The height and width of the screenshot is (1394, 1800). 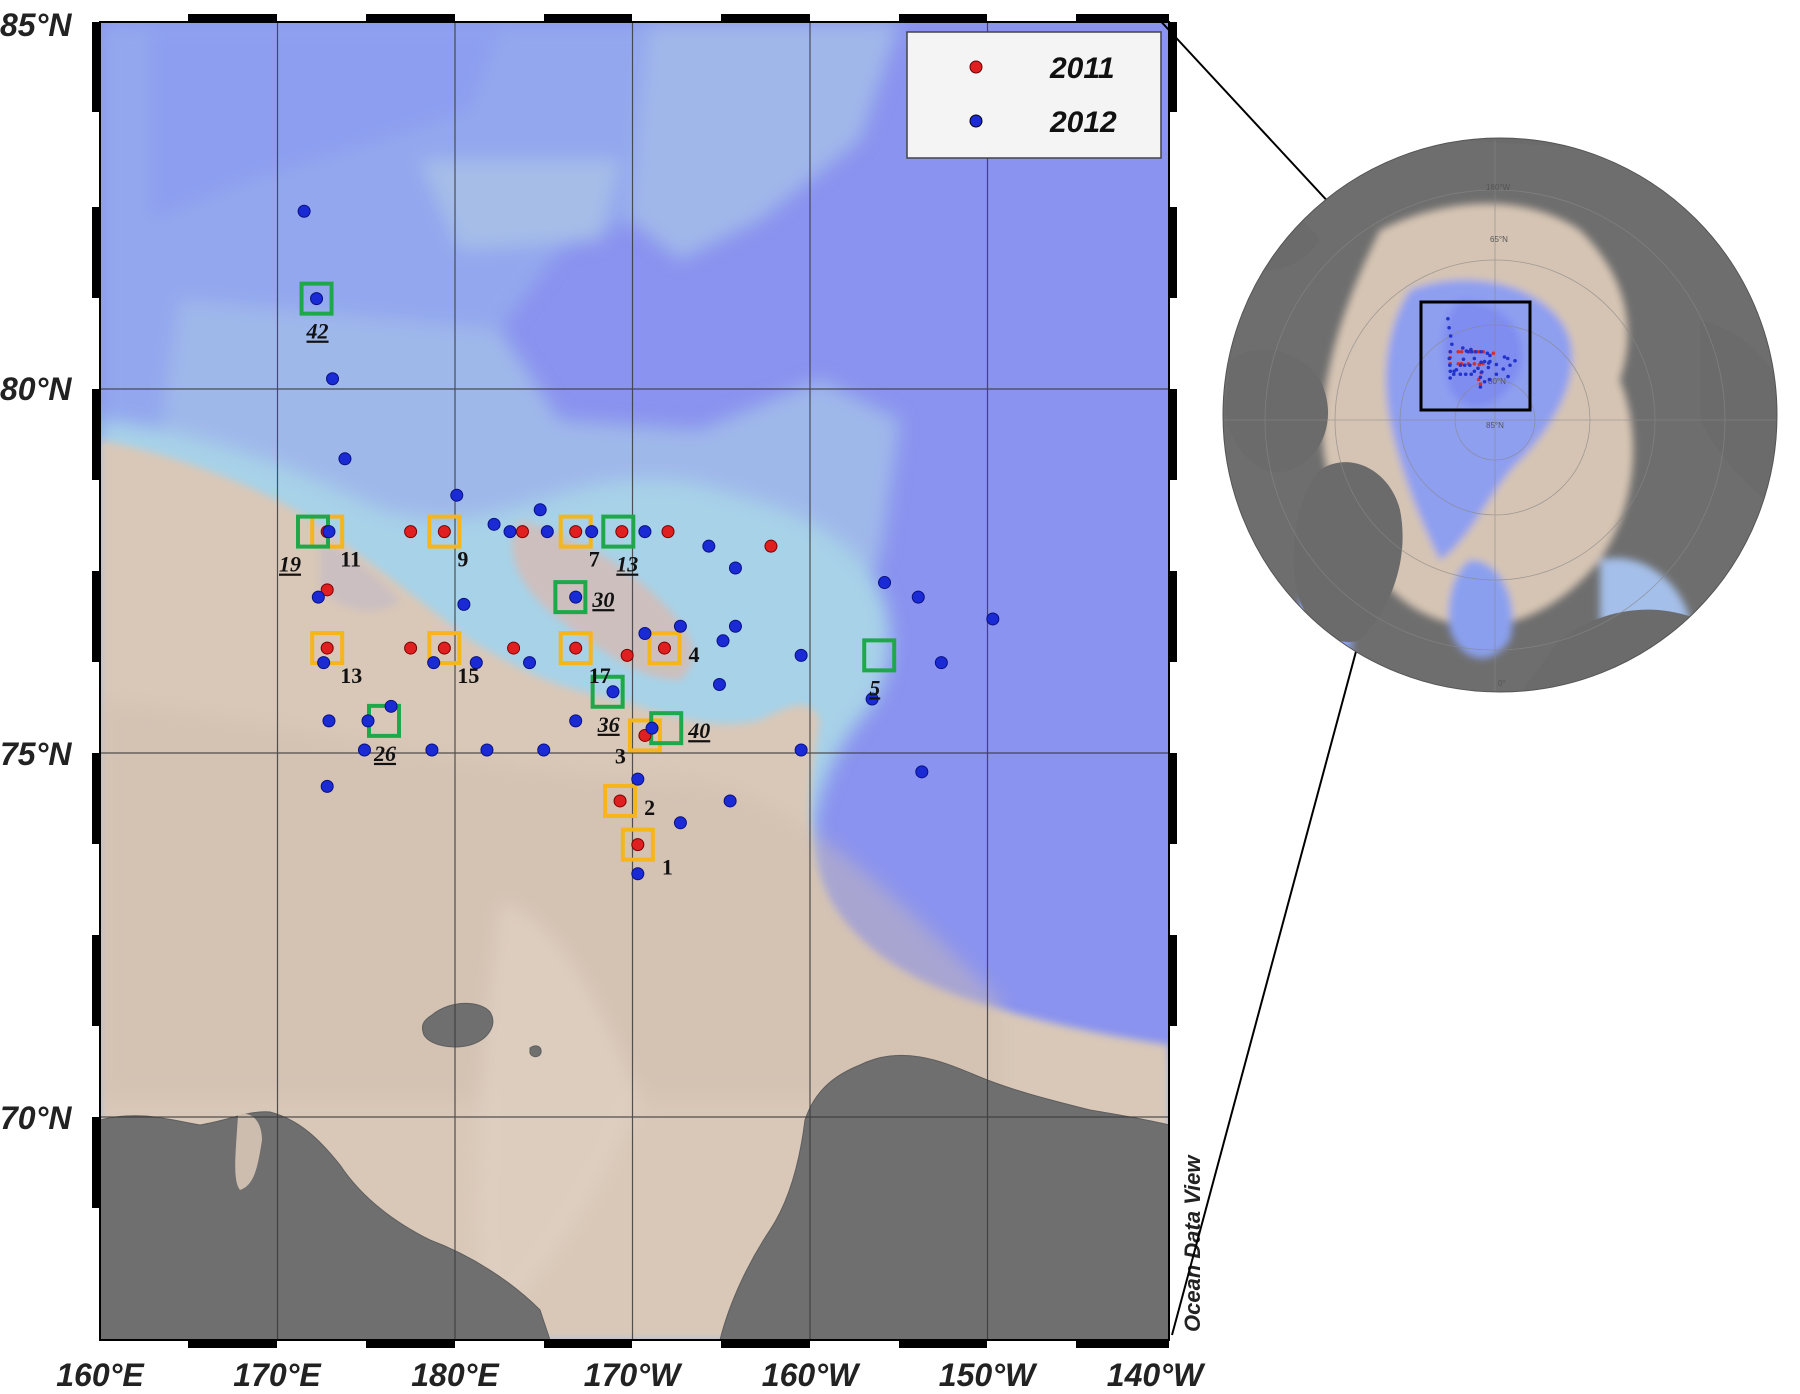 What do you see at coordinates (874, 687) in the screenshot?
I see `station-2012-label: 5` at bounding box center [874, 687].